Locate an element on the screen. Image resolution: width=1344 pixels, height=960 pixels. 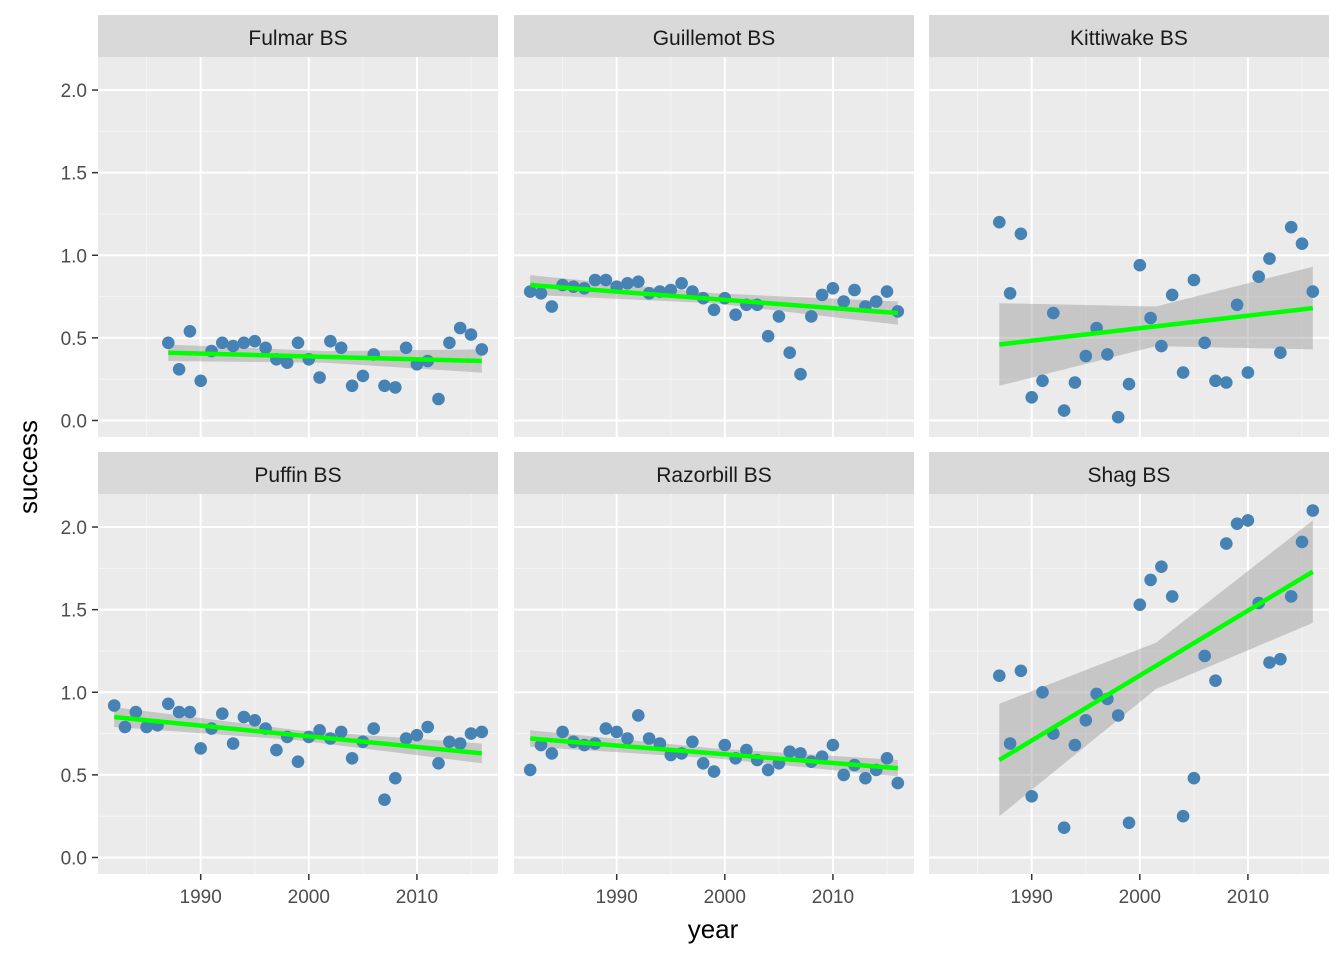
y-tick-label: 2.0 is located at coordinates (74, 91).